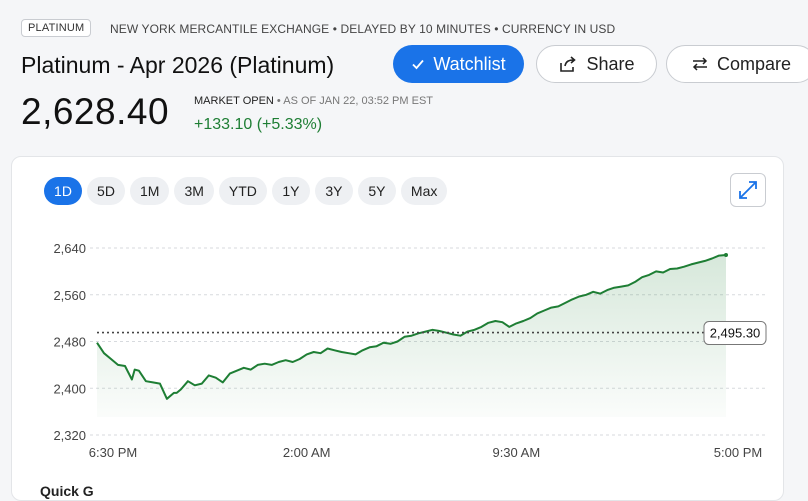 This screenshot has height=501, width=808. I want to click on range-button-1d: 1D, so click(63, 191).